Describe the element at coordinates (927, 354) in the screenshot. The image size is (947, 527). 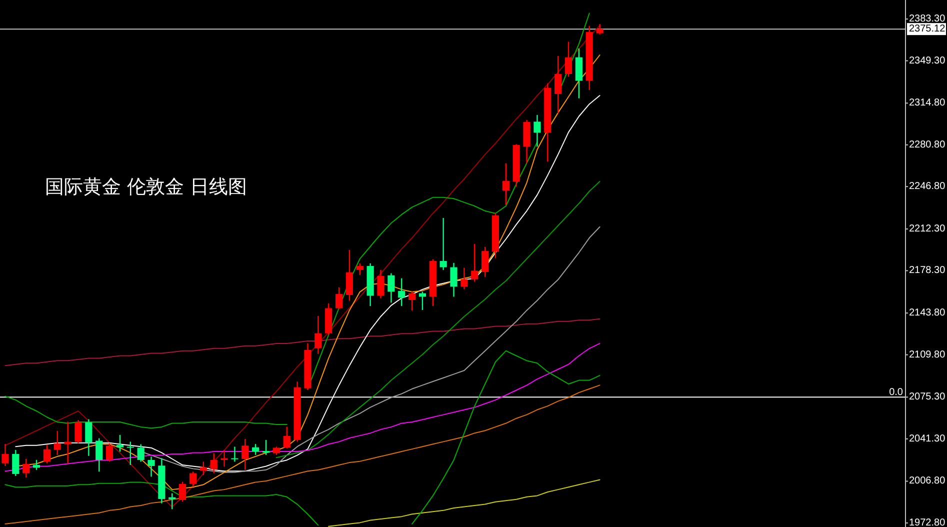
I see `y-tick-label: 2109.80` at that location.